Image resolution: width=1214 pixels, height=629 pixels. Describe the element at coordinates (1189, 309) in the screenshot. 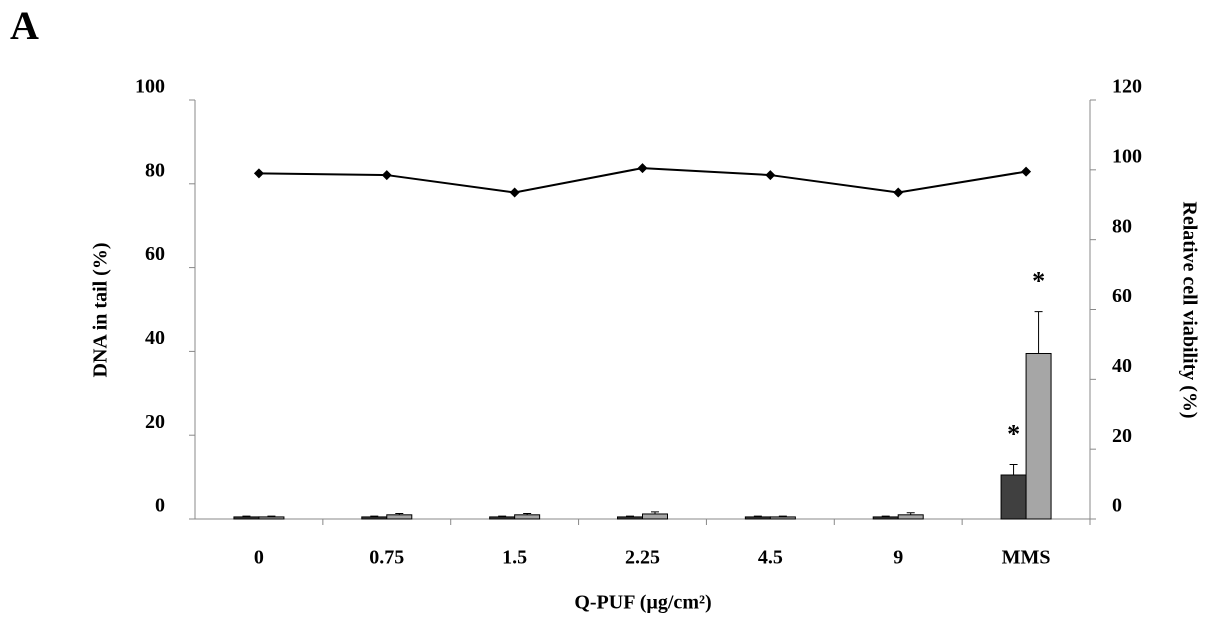

I see `y2-axis-title: Relative cell viability (%)` at that location.